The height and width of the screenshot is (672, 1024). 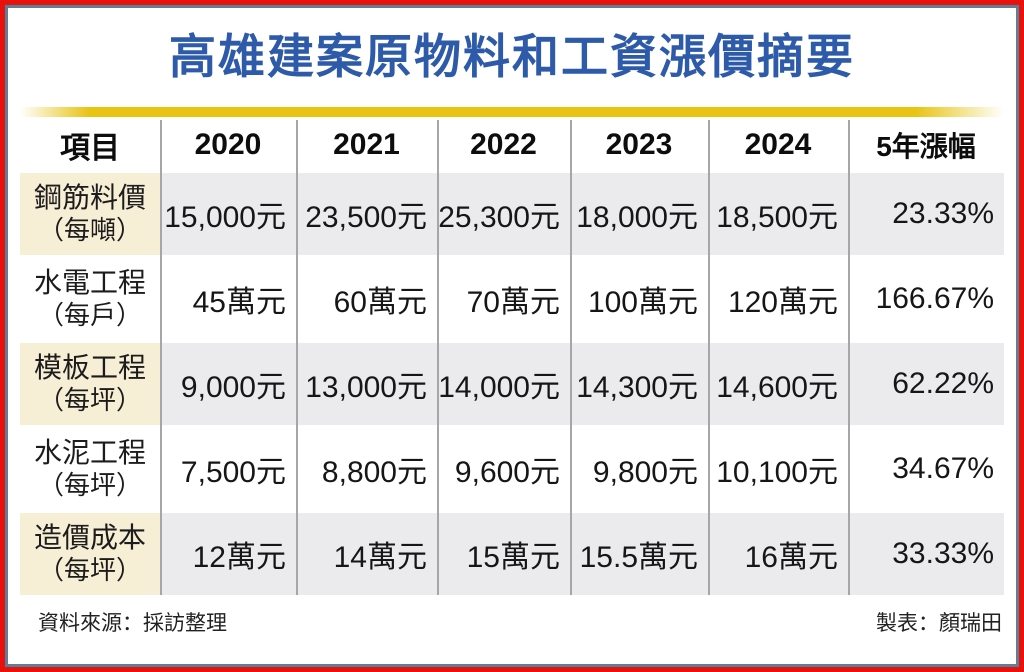 What do you see at coordinates (642, 302) in the screenshot?
I see `value-cell: 100萬元` at bounding box center [642, 302].